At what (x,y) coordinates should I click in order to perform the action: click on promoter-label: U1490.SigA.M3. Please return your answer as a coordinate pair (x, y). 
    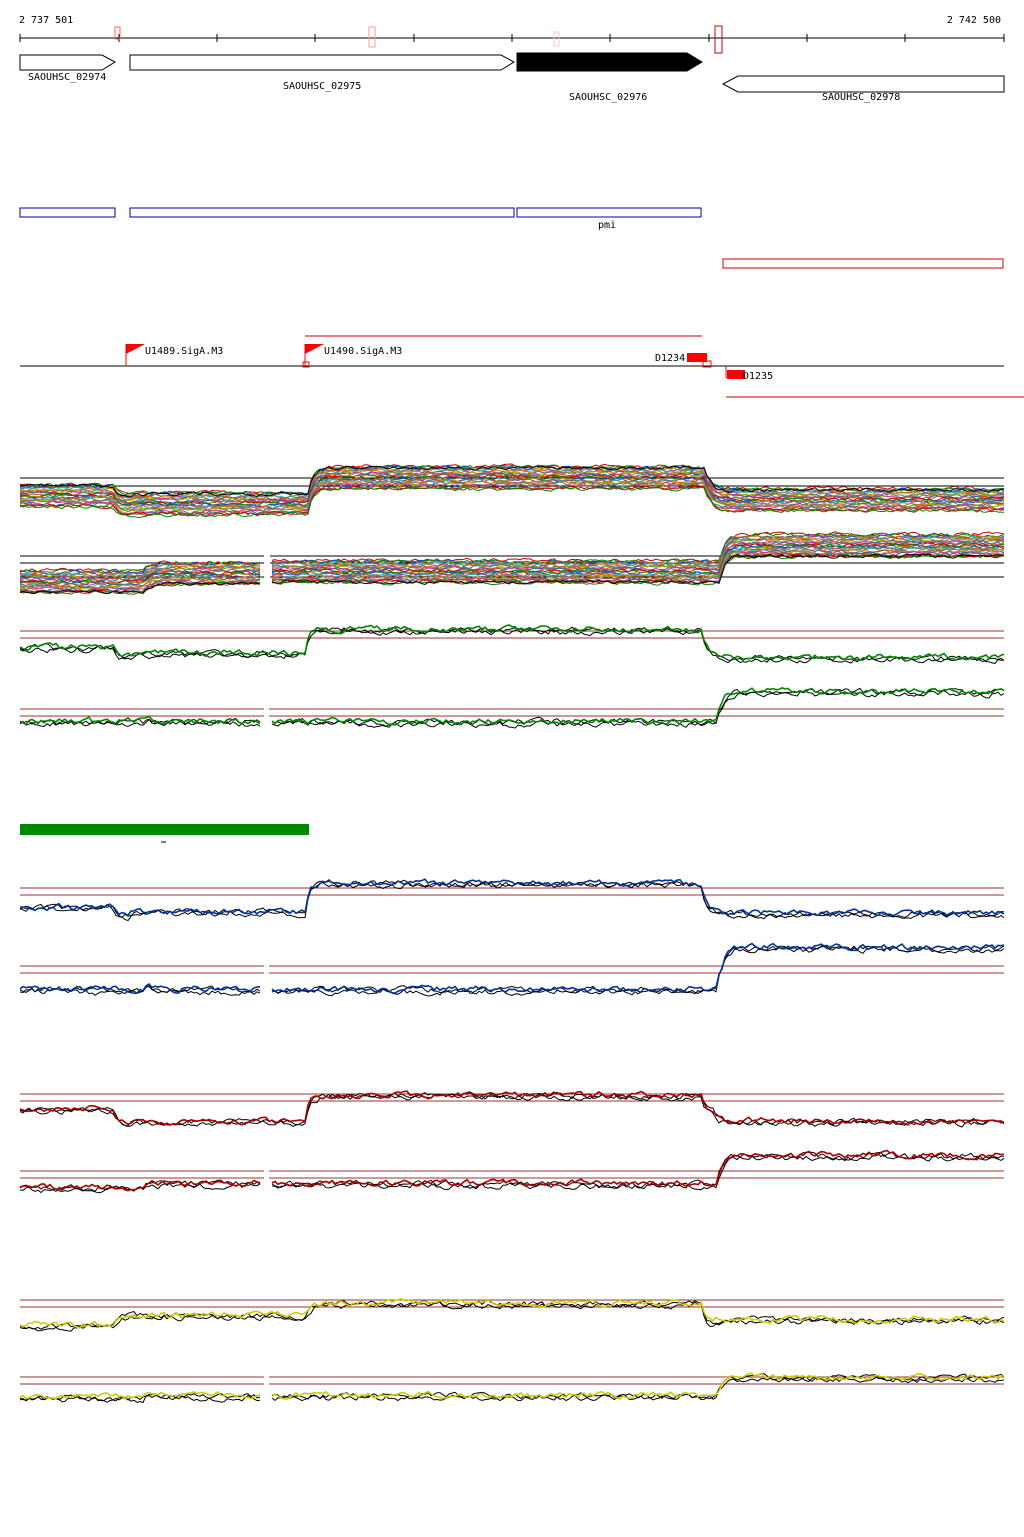
    Looking at the image, I should click on (363, 351).